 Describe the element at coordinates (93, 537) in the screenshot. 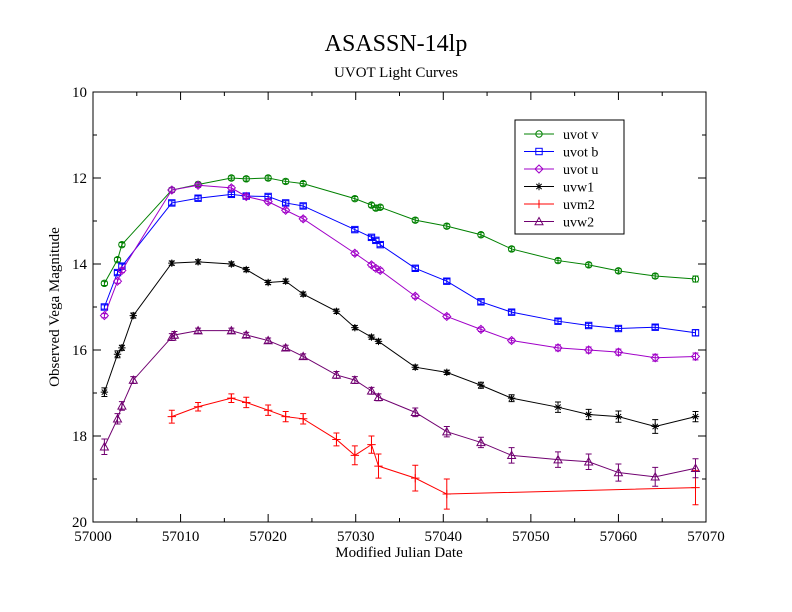

I see `x-tick-label: 57000` at that location.